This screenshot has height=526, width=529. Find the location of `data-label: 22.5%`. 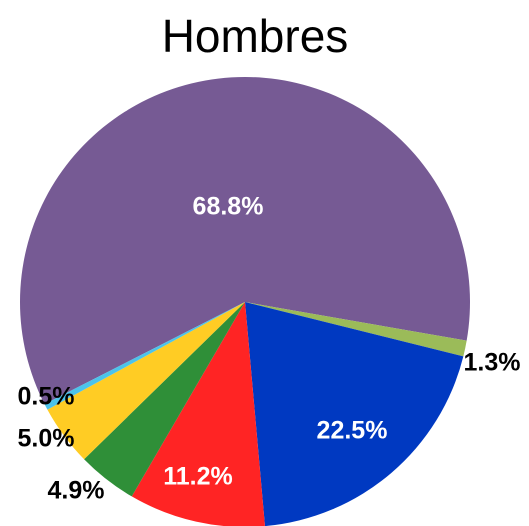

data-label: 22.5% is located at coordinates (352, 431).